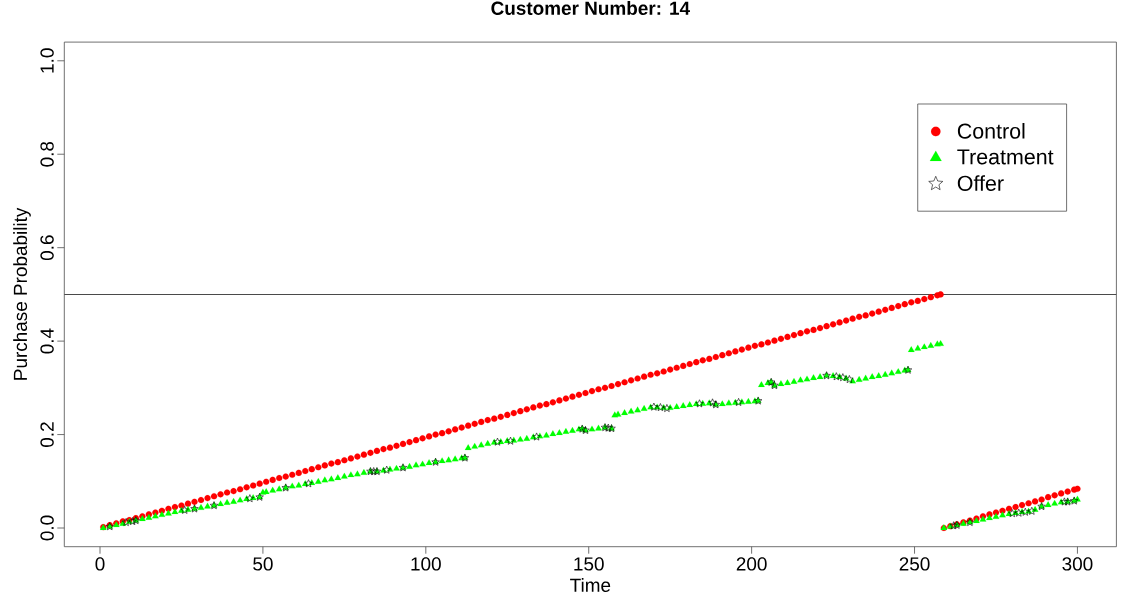  I want to click on y-tick-label: 0.0, so click(47, 528).